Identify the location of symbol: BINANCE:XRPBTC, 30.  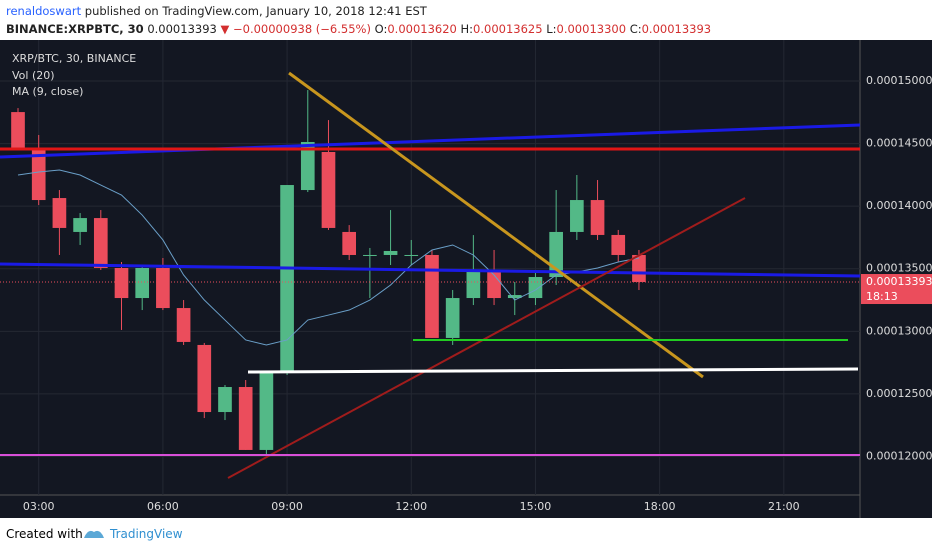
(75, 29).